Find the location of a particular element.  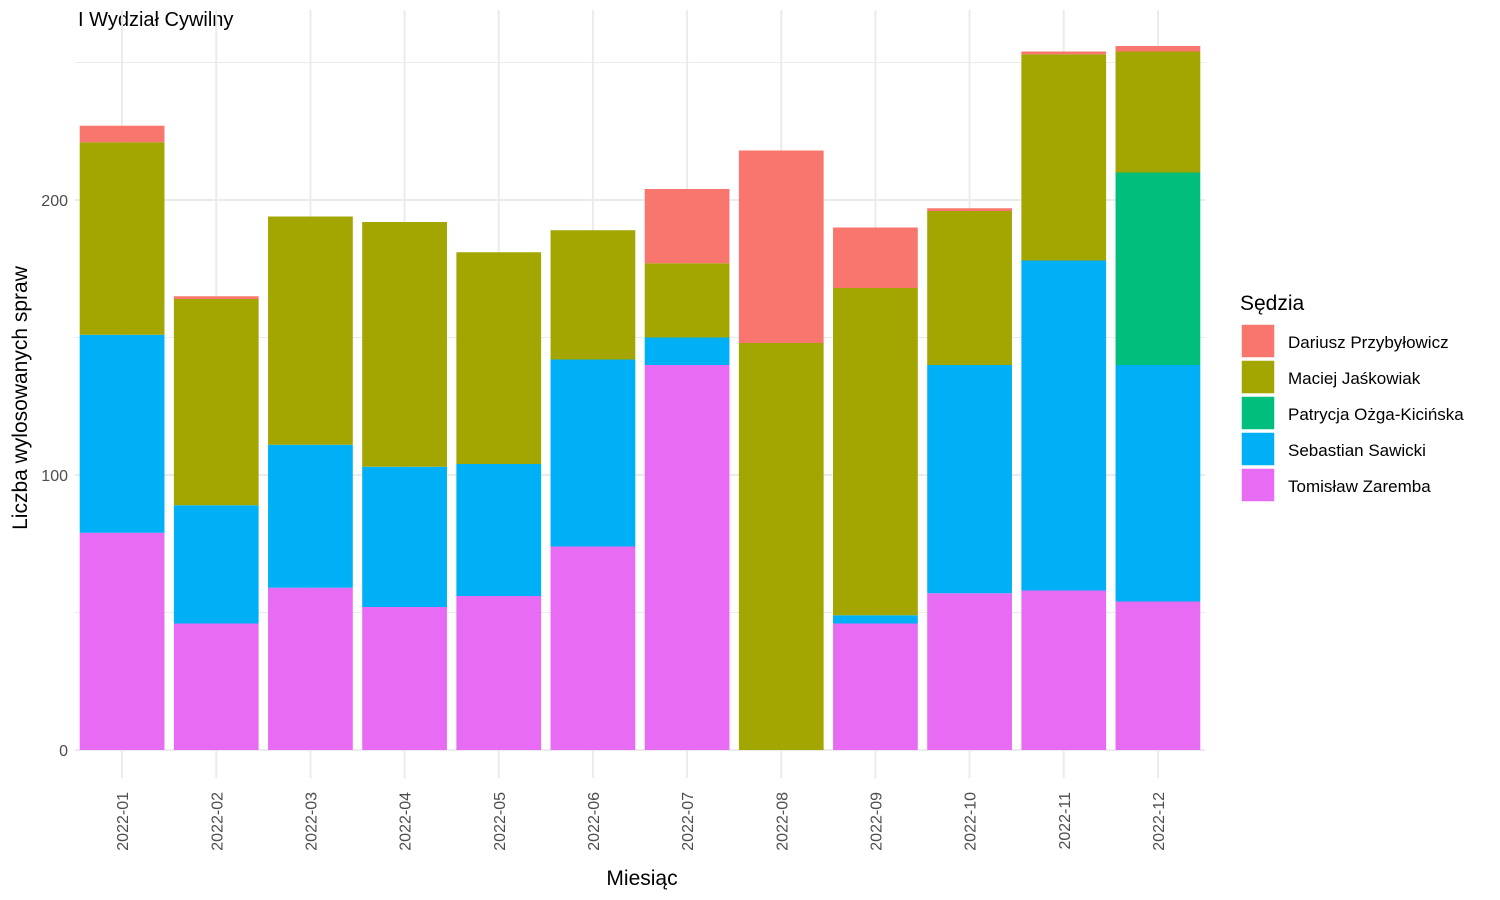

legend-label: Patrycja Ożga-Kicińska is located at coordinates (1376, 414).